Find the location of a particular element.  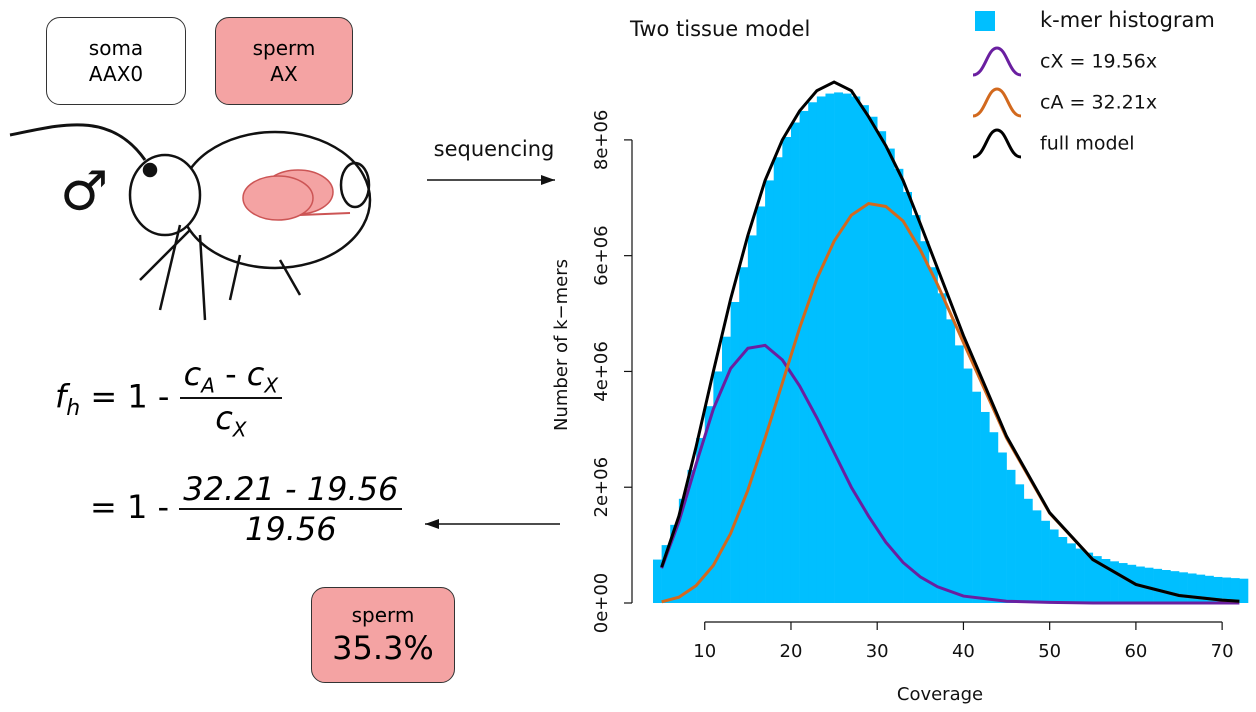

x-tick-label: 20 is located at coordinates (791, 651).